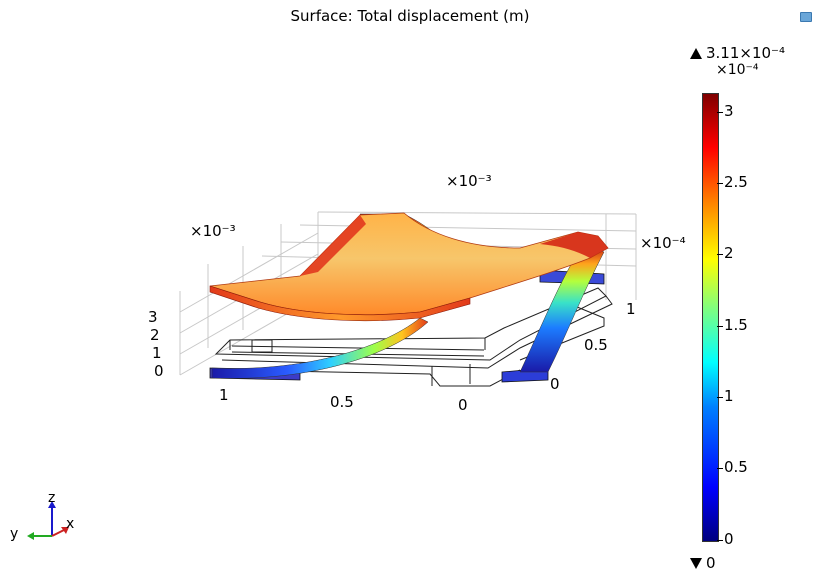  Describe the element at coordinates (469, 181) in the screenshot. I see `axis-exponent-top: ×10⁻³` at that location.